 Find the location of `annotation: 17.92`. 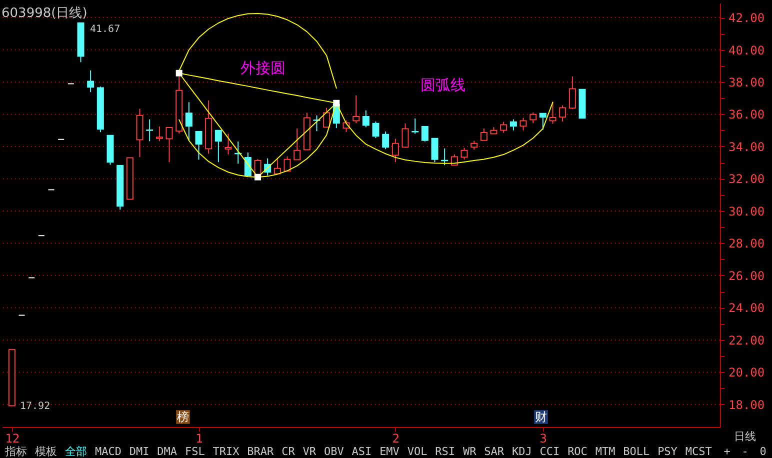

annotation: 17.92 is located at coordinates (35, 406).